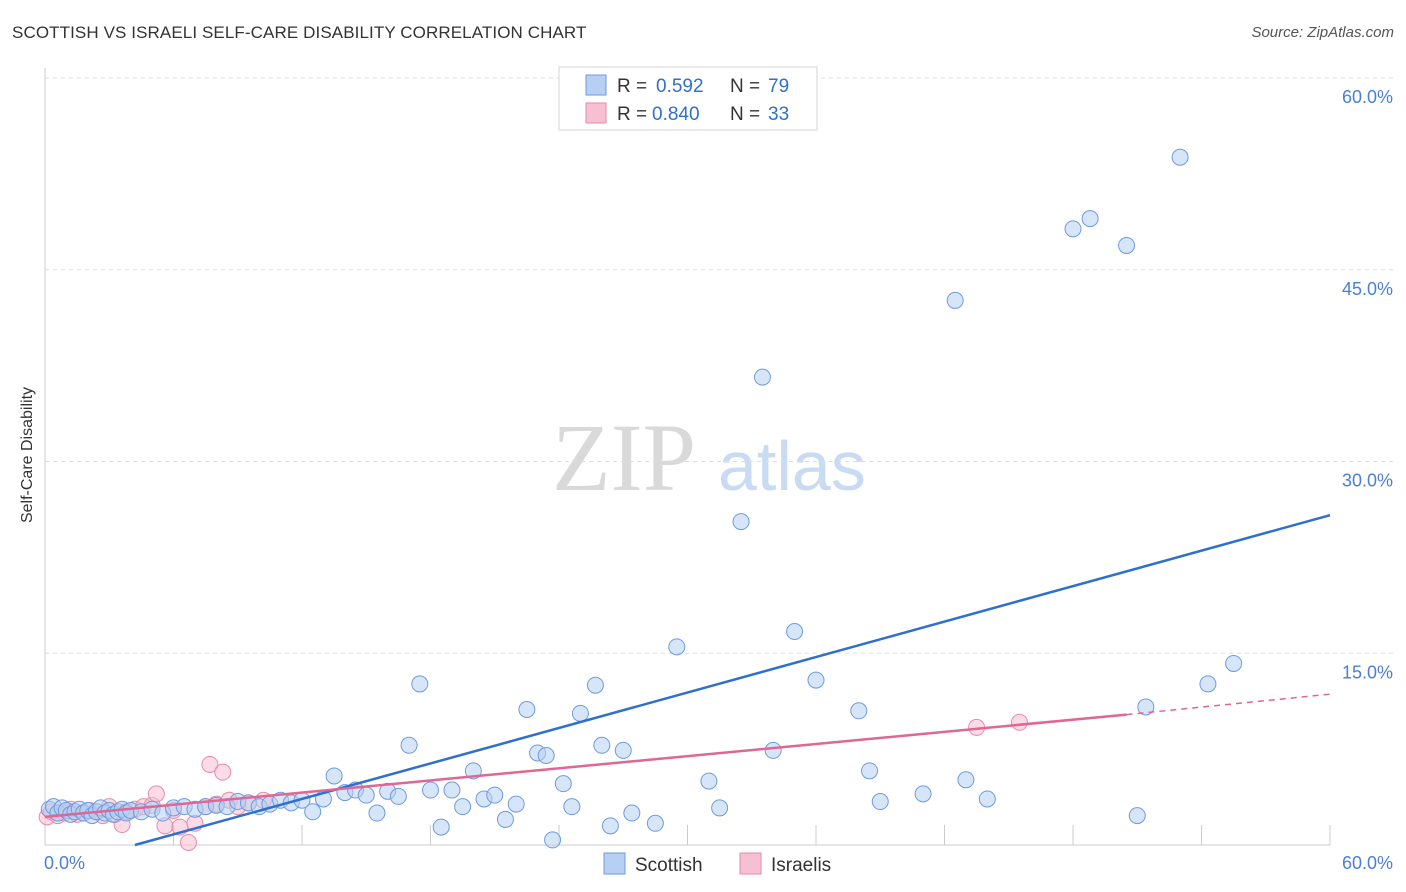 The image size is (1406, 892). I want to click on legend-swatch-scottish, so click(596, 85).